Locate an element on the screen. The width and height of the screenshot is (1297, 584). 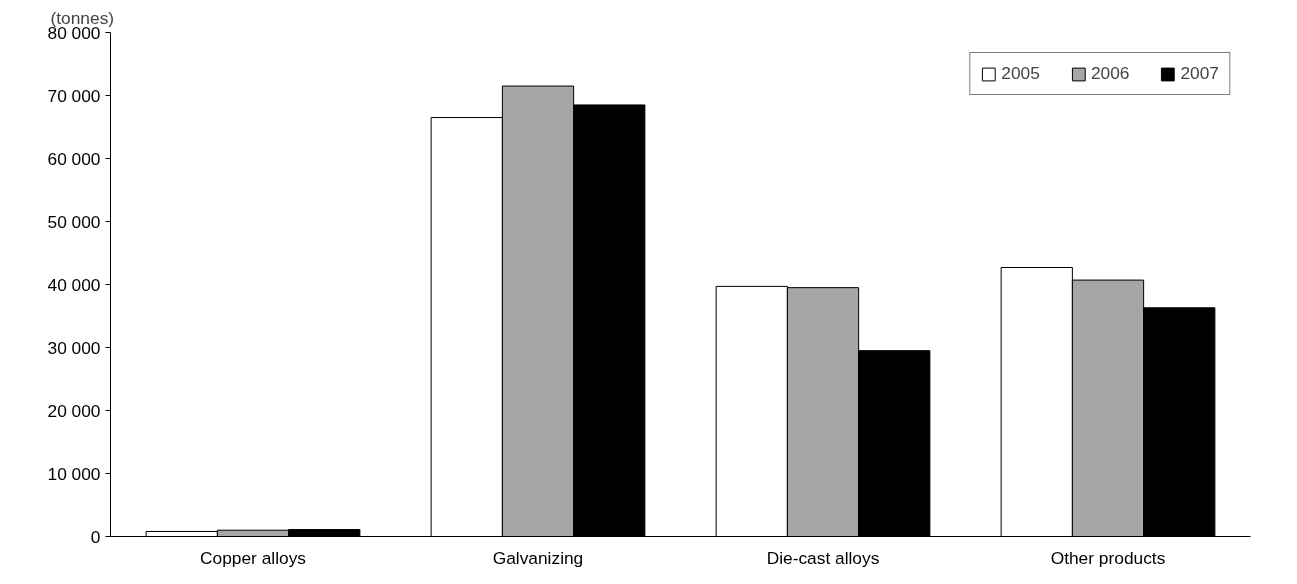
x-tick-label: Other products is located at coordinates (1108, 557).